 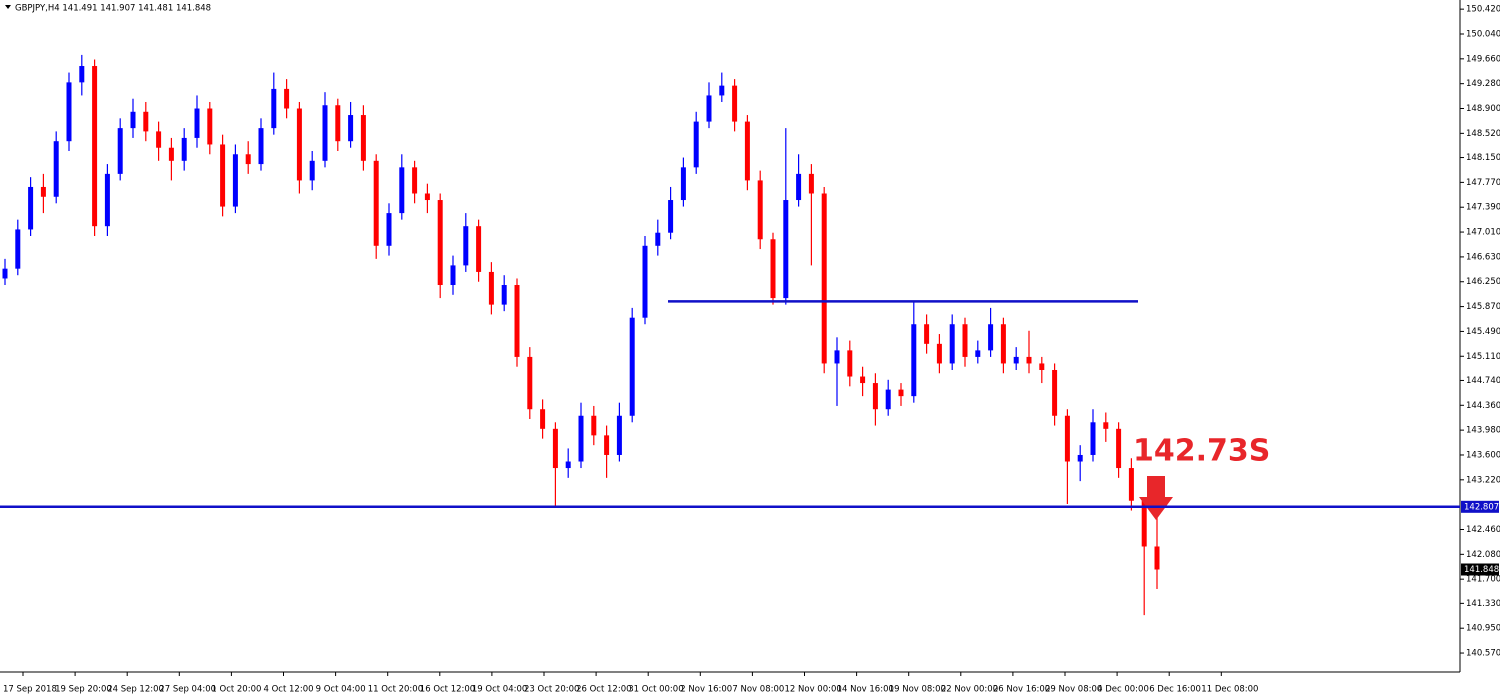 What do you see at coordinates (447, 690) in the screenshot?
I see `x-tick-label: 16 Oct 12:00` at bounding box center [447, 690].